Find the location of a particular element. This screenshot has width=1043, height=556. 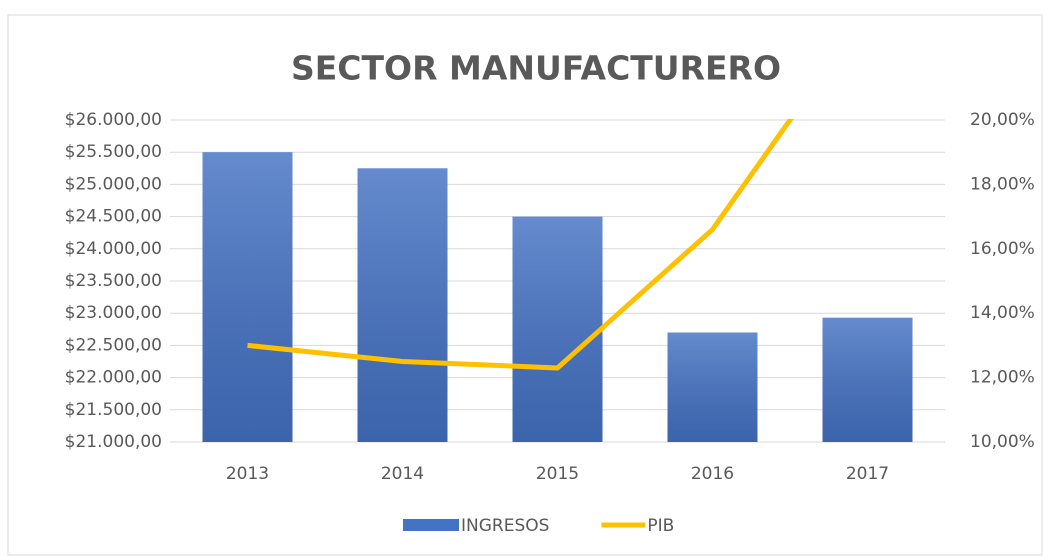

x-tick-label: 2013 is located at coordinates (247, 474).